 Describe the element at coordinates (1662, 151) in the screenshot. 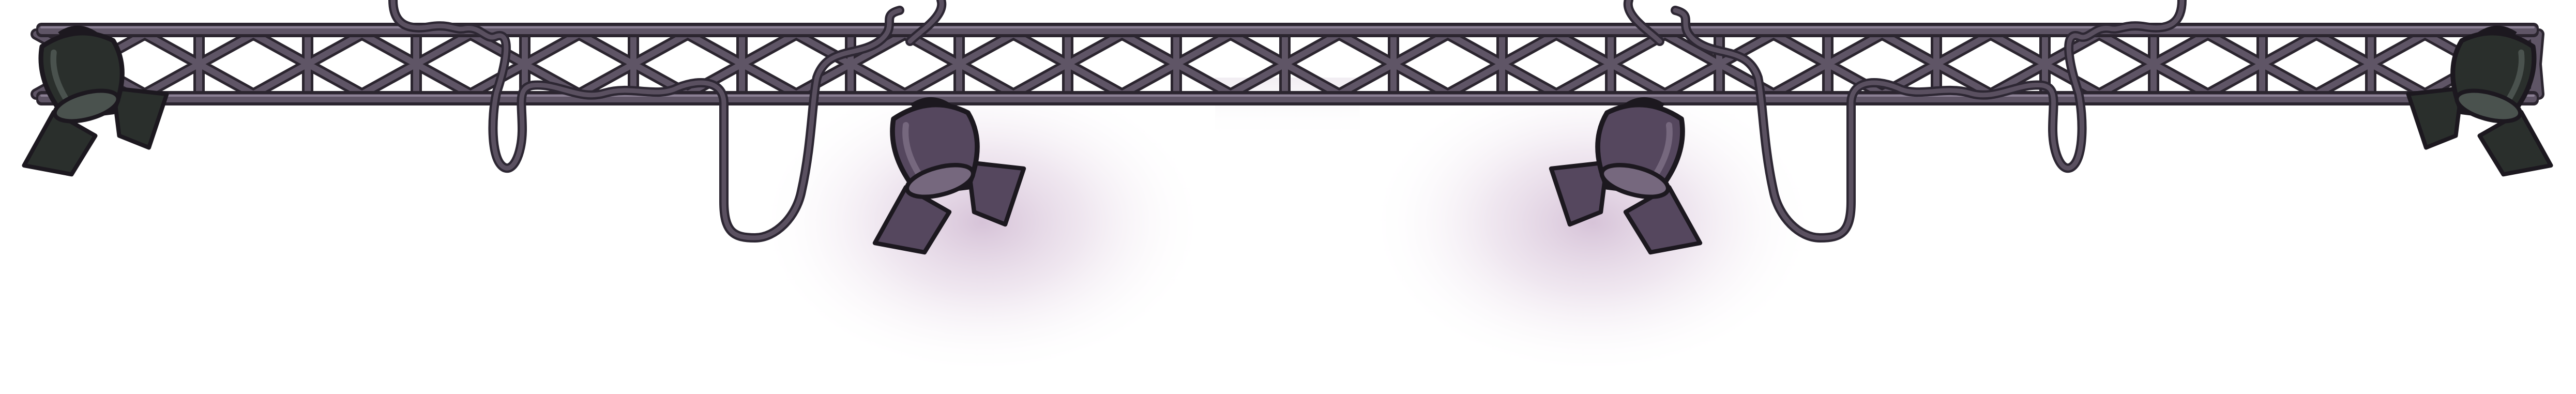

I see `center-right-spotlight-highlight` at that location.